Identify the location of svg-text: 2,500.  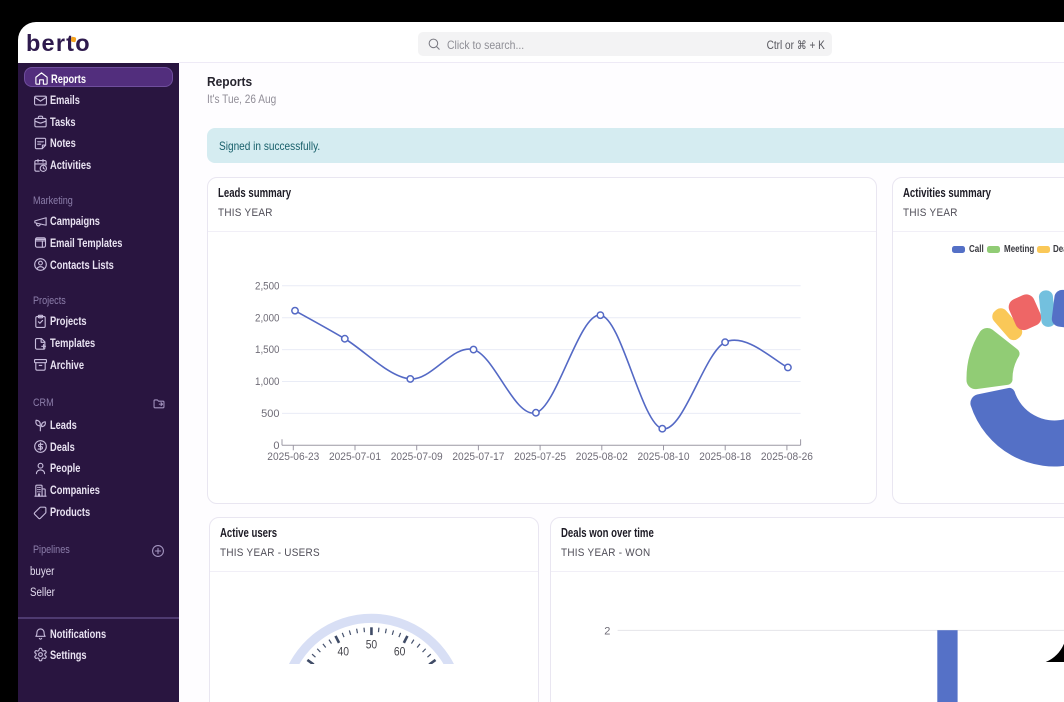
(267, 286).